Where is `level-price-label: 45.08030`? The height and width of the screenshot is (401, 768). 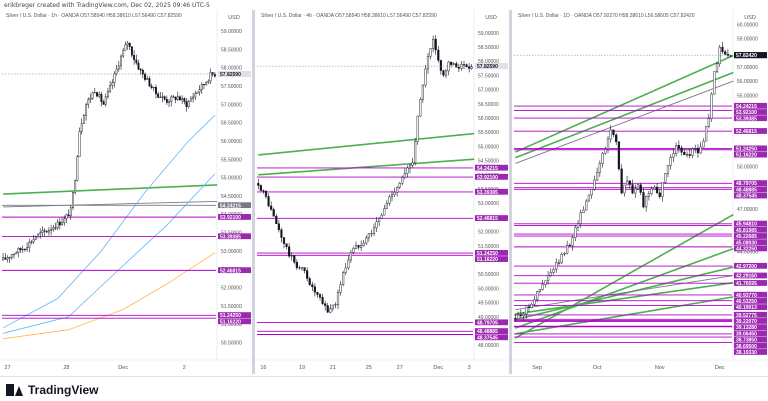 level-price-label: 45.08030 is located at coordinates (746, 243).